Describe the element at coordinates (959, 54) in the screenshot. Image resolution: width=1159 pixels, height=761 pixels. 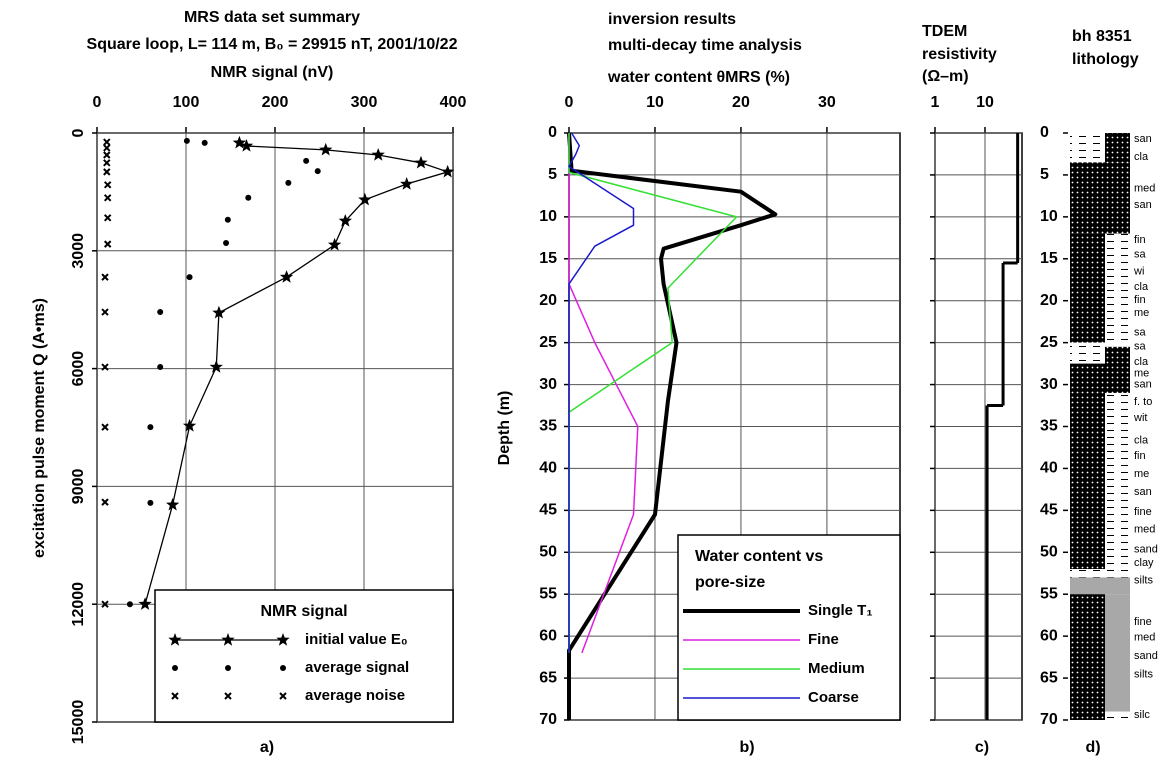
I see `panel-subtitle: resistivity` at that location.